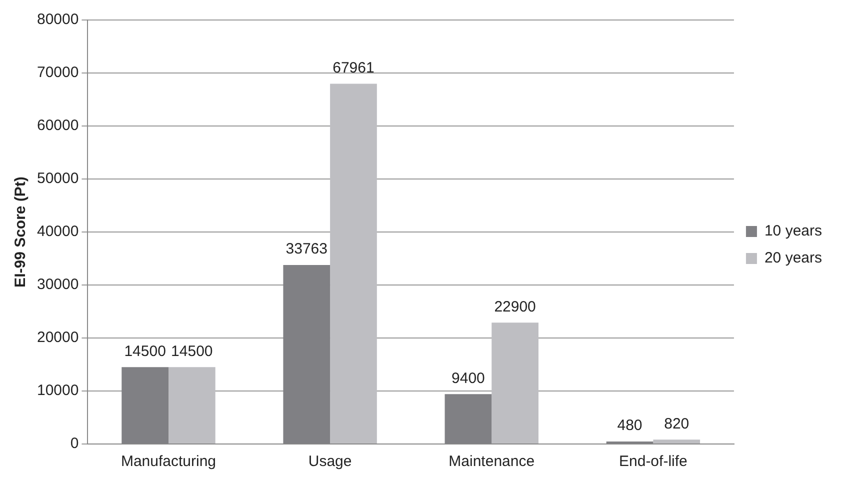  Describe the element at coordinates (307, 249) in the screenshot. I see `data-label: 33763` at that location.